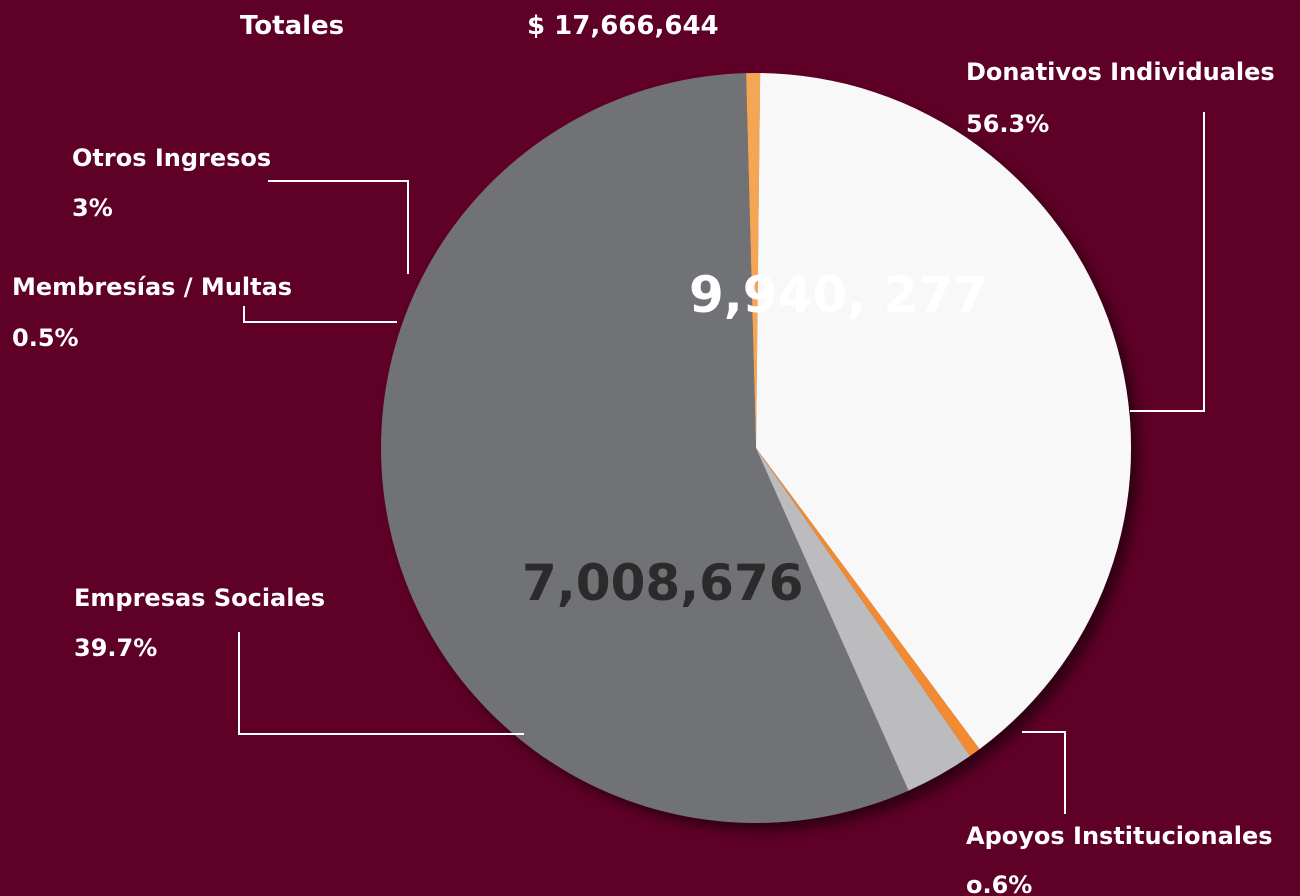  Describe the element at coordinates (92, 208) in the screenshot. I see `label-otros-percent: 3%` at that location.